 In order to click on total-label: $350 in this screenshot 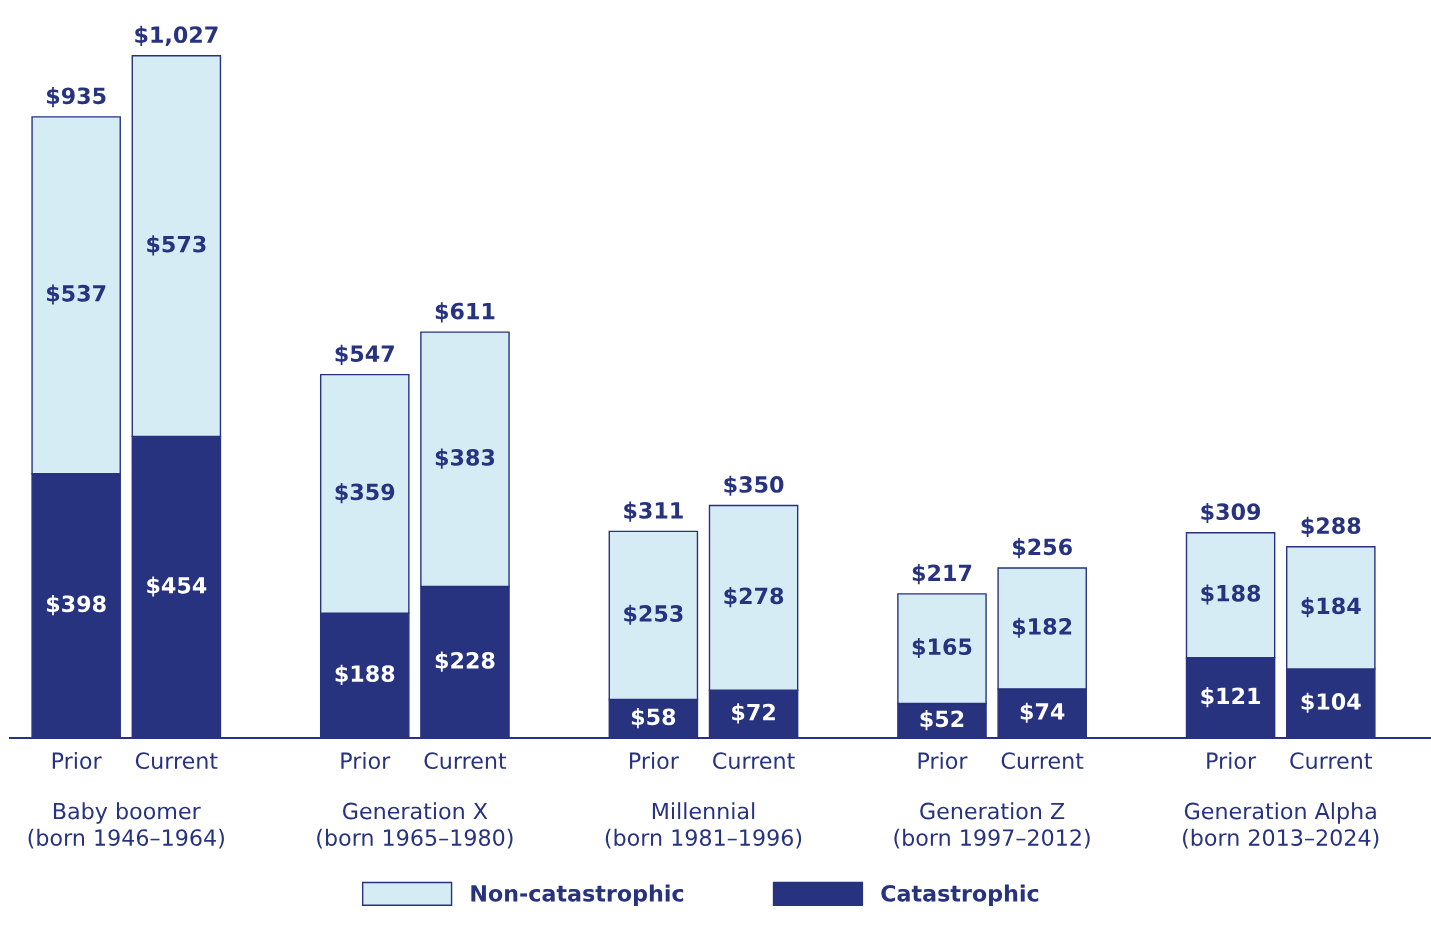, I will do `click(754, 485)`.